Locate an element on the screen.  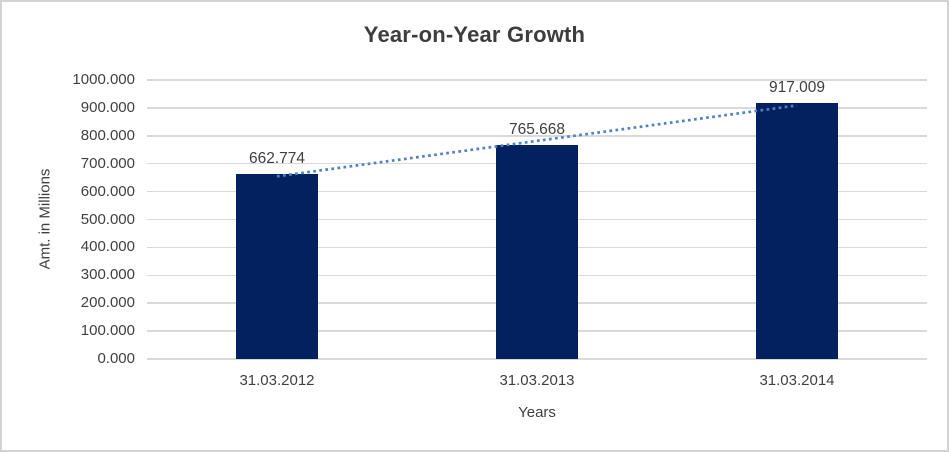
bar-data-label: 662.774 is located at coordinates (277, 159).